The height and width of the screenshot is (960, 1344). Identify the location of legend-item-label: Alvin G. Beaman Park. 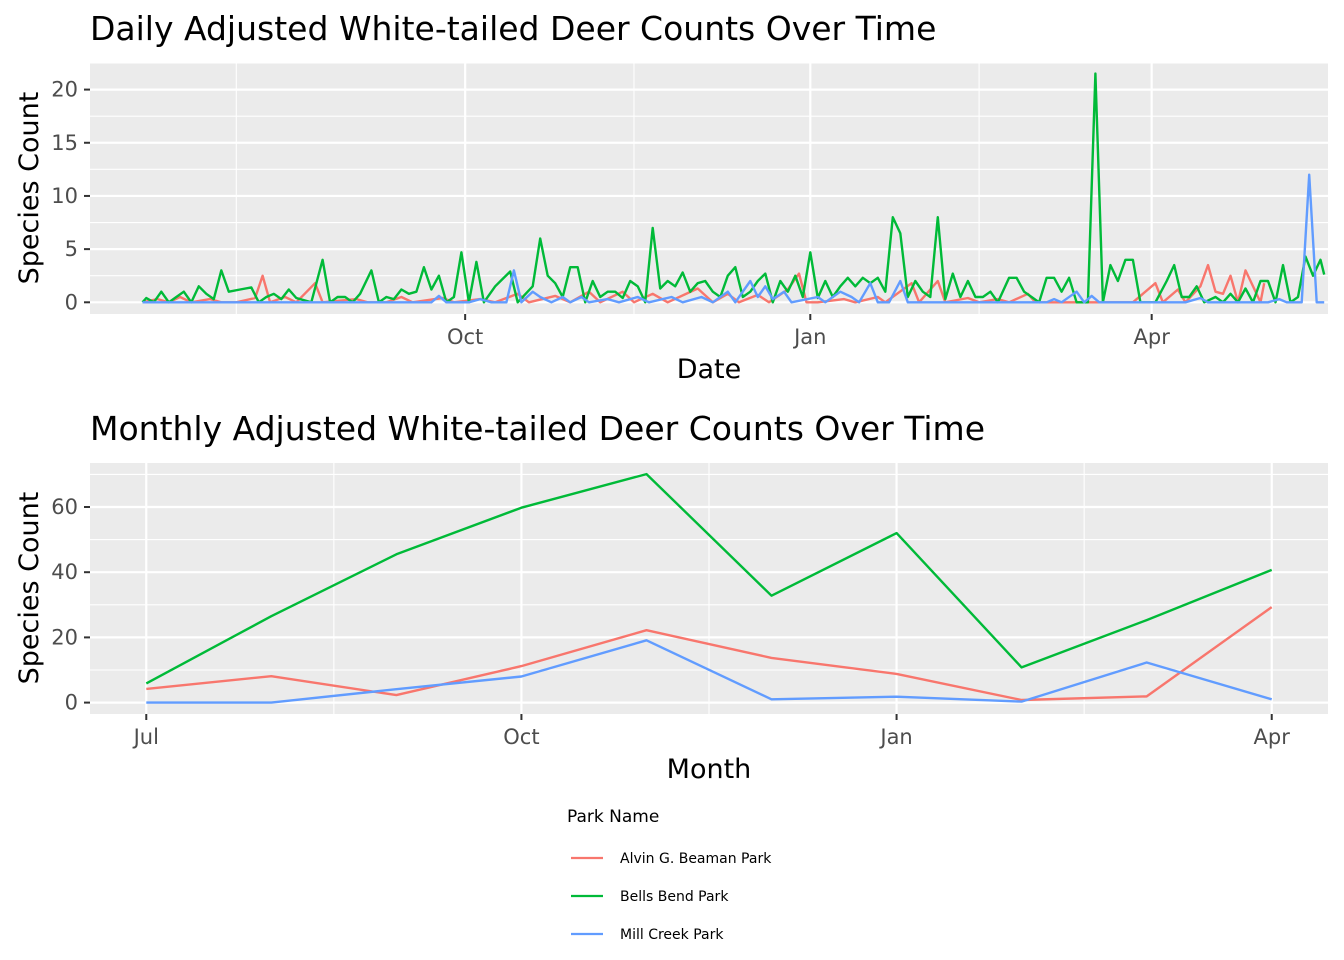
(696, 859).